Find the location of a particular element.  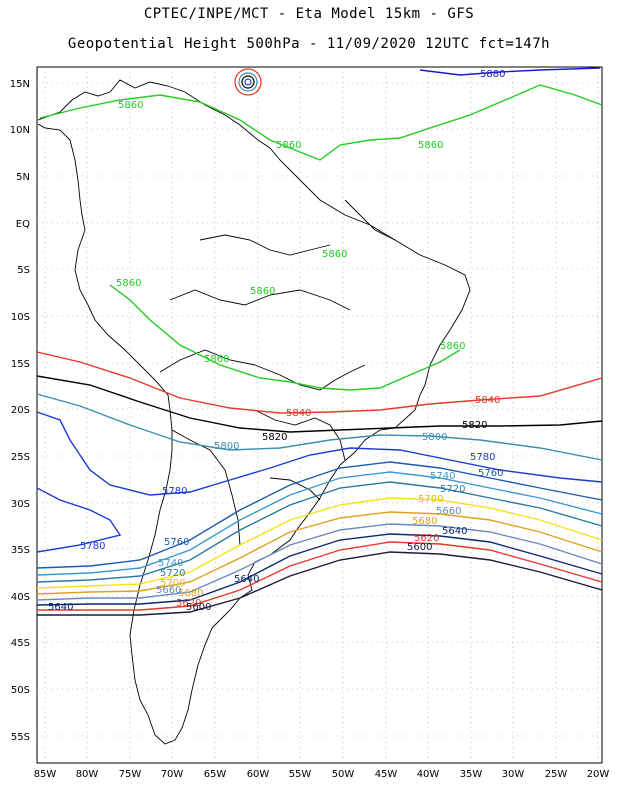

lon-label: 20W is located at coordinates (598, 774).